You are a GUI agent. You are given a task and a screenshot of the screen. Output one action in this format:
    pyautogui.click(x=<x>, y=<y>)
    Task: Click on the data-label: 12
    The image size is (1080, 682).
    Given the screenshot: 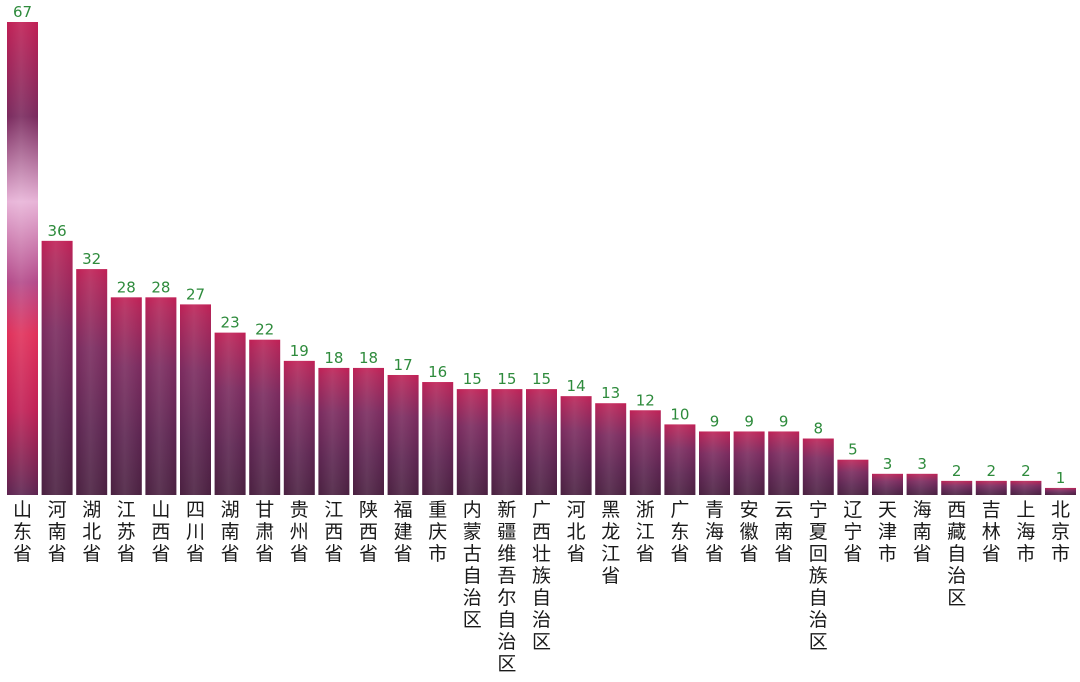 What is the action you would take?
    pyautogui.click(x=645, y=400)
    